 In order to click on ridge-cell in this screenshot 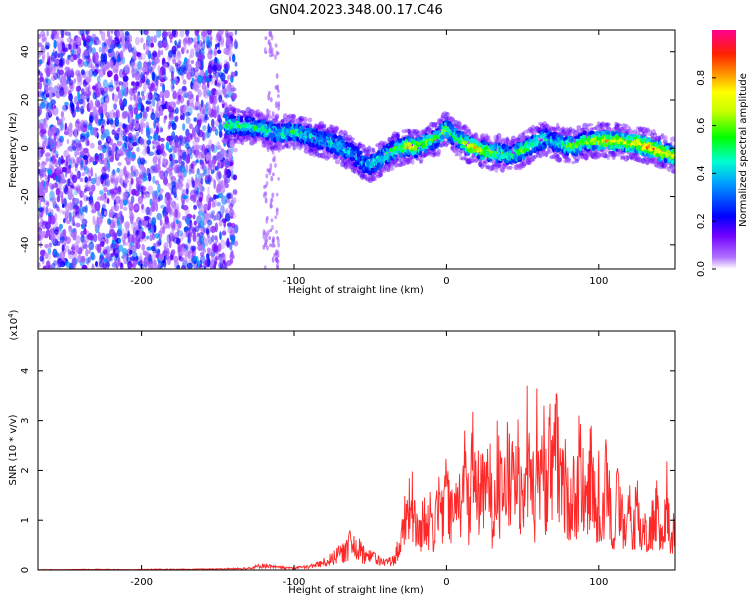, I will do `click(287, 132)`.